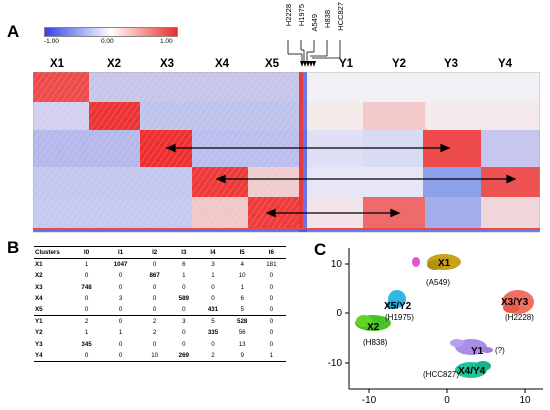  I want to click on heatmap-col-y3: Y3, so click(451, 64).